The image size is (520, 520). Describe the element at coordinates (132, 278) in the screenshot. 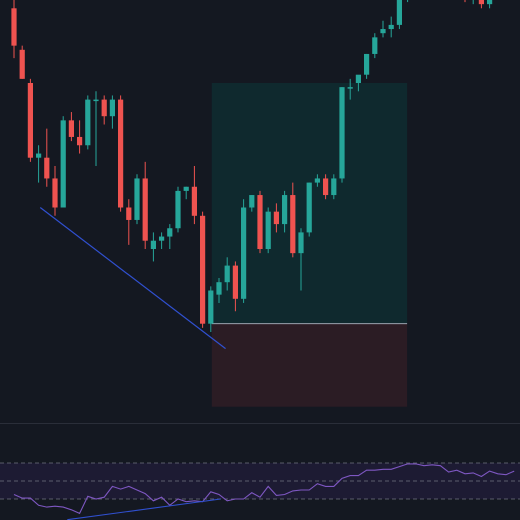

I see `price-trendline` at that location.